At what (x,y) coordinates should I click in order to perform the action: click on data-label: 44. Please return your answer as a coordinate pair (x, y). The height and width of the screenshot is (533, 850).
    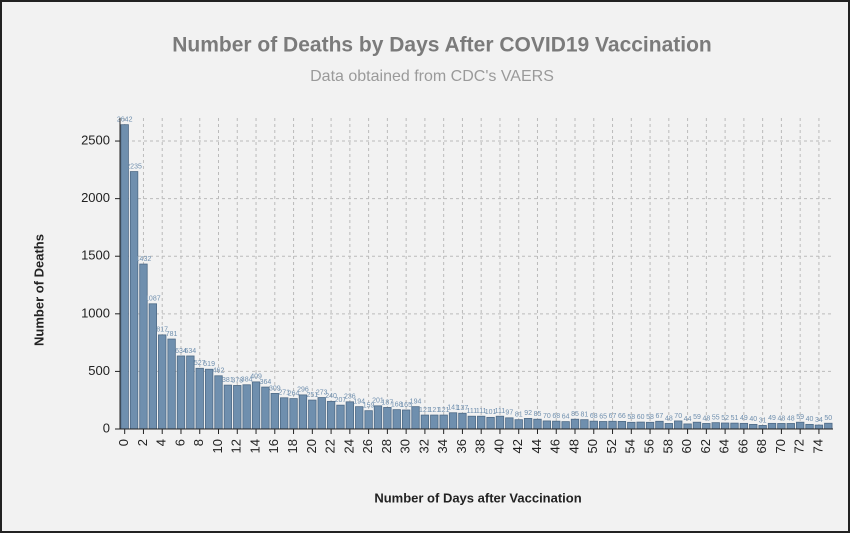
    Looking at the image, I should click on (688, 419).